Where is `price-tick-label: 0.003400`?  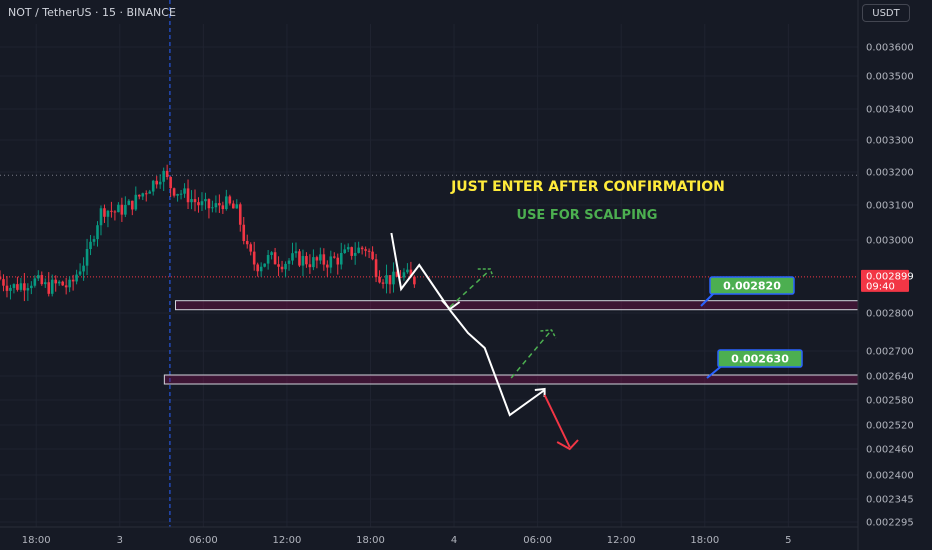
price-tick-label: 0.003400 is located at coordinates (890, 110).